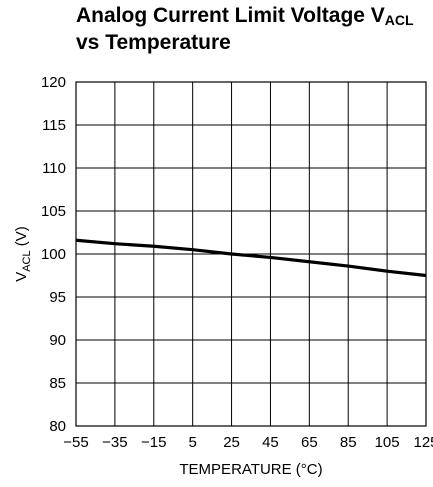  Describe the element at coordinates (21, 277) in the screenshot. I see `y-axis-label-main: V` at that location.